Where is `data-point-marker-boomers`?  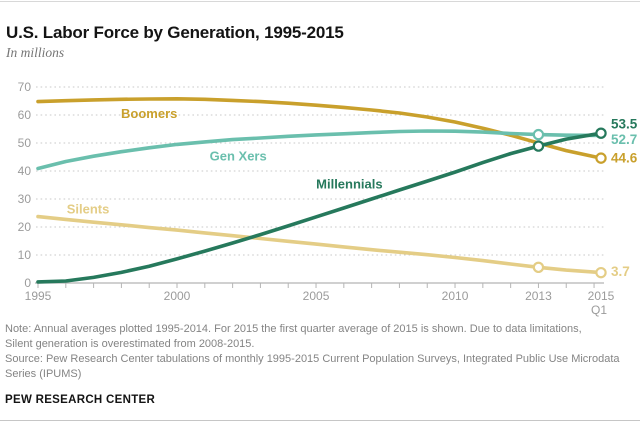 data-point-marker-boomers is located at coordinates (601, 158).